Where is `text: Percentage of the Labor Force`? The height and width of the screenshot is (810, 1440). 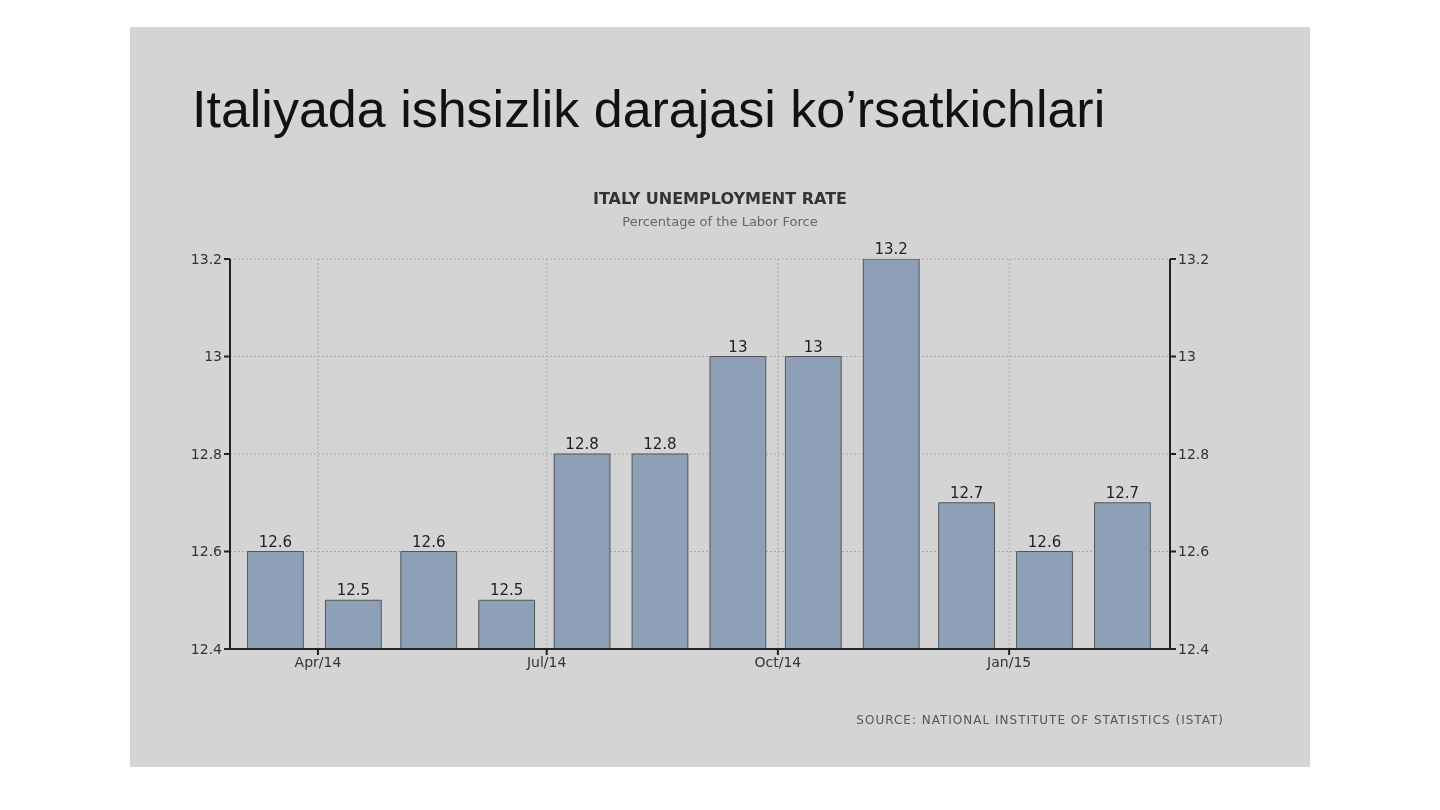 text: Percentage of the Labor Force is located at coordinates (720, 221).